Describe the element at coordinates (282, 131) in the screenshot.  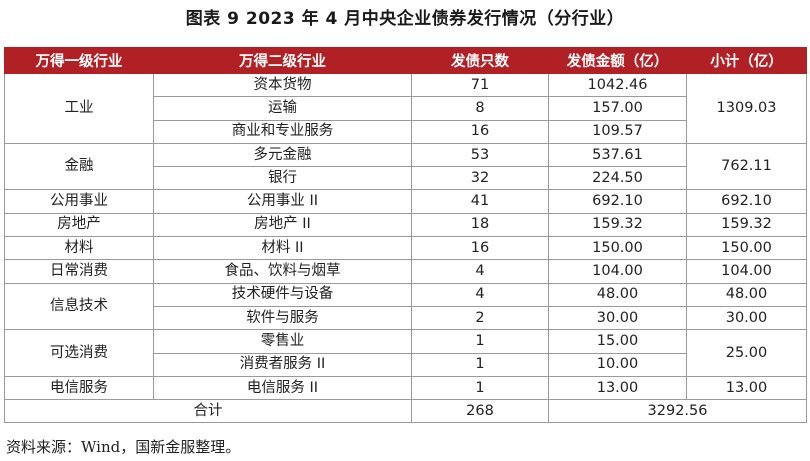
I see `level2-industry-cell: 商业和专业服务` at that location.